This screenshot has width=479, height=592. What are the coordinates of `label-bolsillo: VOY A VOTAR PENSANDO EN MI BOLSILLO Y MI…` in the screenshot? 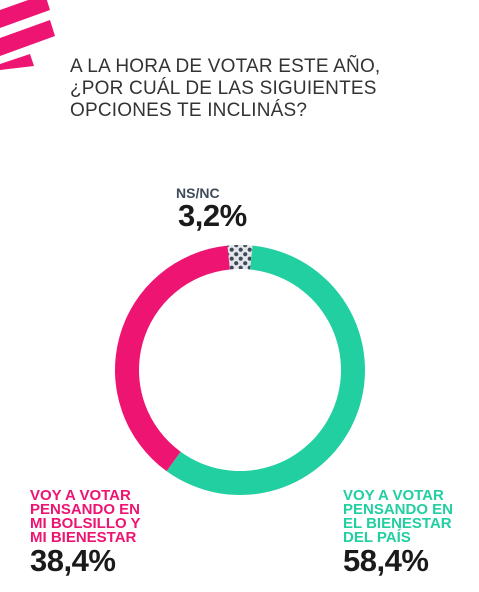 It's located at (85, 516).